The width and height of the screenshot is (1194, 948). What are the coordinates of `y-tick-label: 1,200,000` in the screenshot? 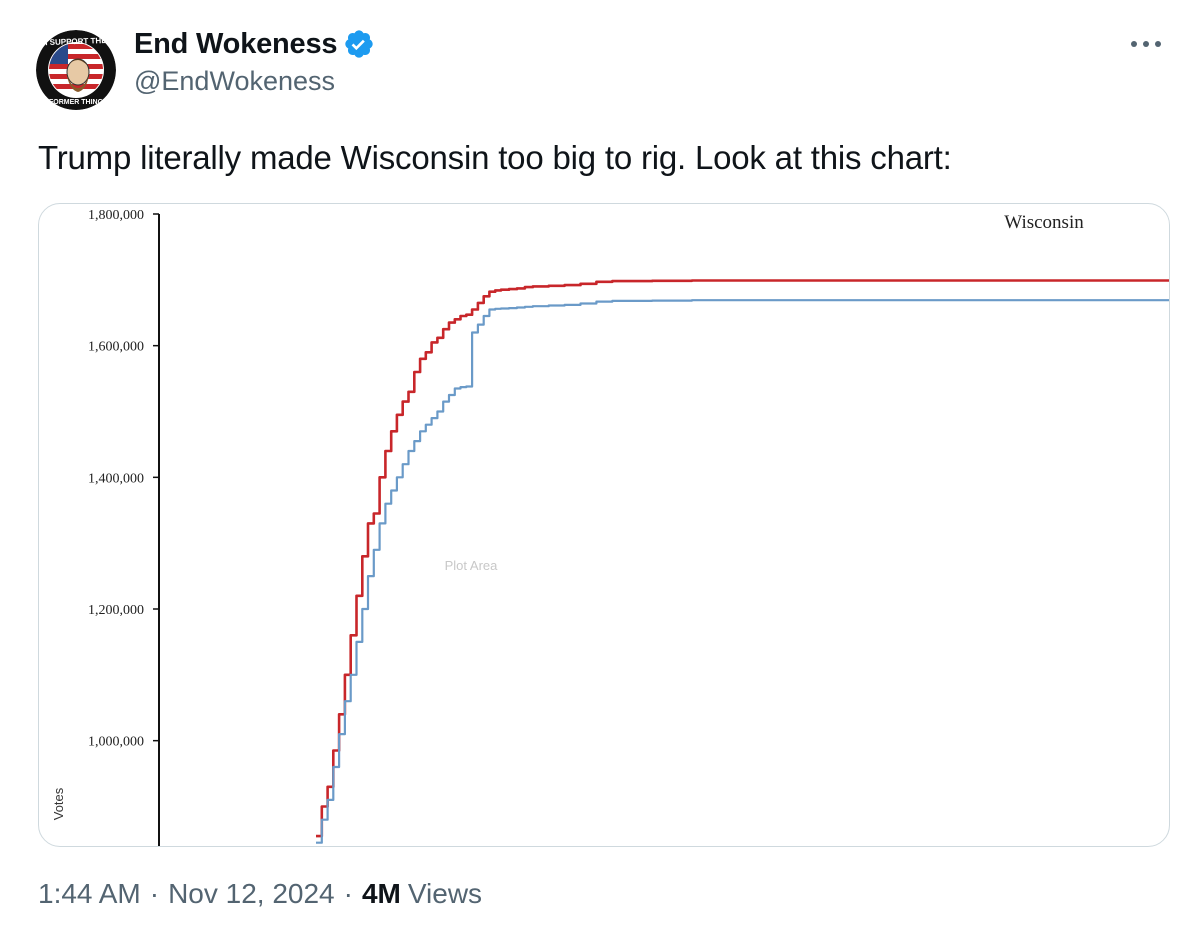 It's located at (116, 610).